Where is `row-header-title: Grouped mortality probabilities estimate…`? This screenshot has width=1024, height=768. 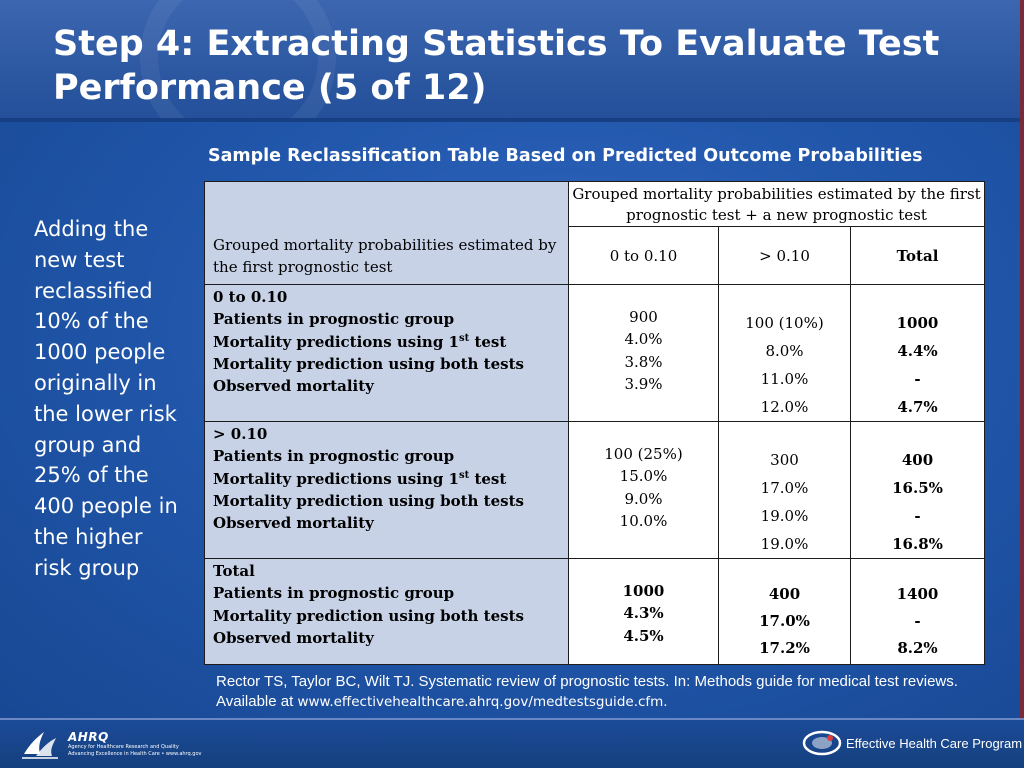 row-header-title: Grouped mortality probabilities estimate… is located at coordinates (385, 256).